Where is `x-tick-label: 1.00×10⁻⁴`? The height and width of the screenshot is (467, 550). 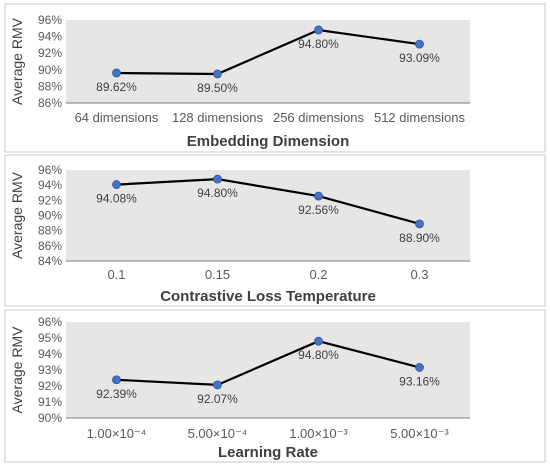
x-tick-label: 1.00×10⁻⁴ is located at coordinates (117, 433).